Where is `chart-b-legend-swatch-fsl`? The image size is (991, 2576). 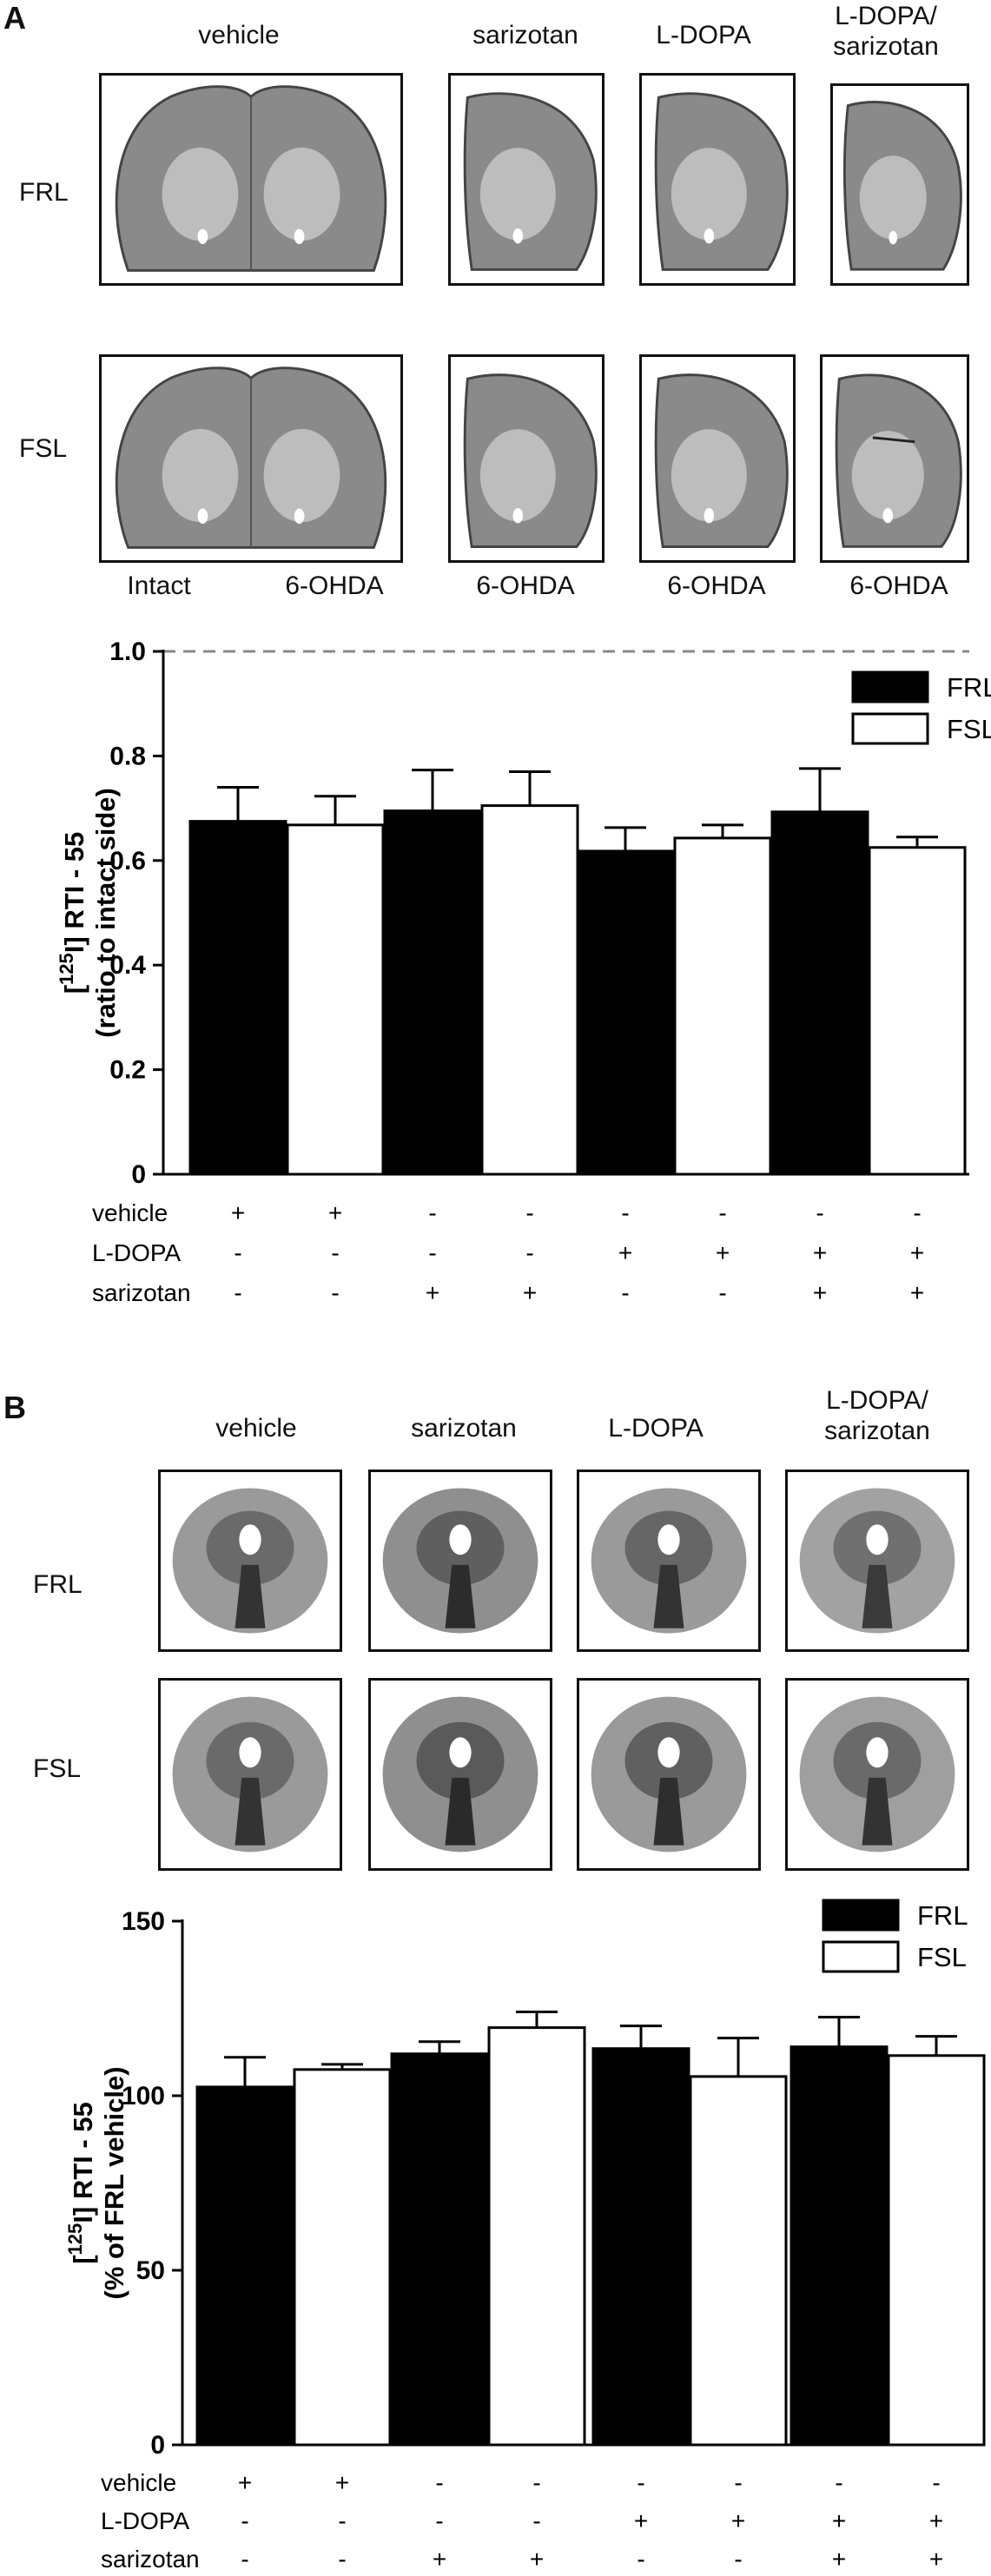 chart-b-legend-swatch-fsl is located at coordinates (861, 1957).